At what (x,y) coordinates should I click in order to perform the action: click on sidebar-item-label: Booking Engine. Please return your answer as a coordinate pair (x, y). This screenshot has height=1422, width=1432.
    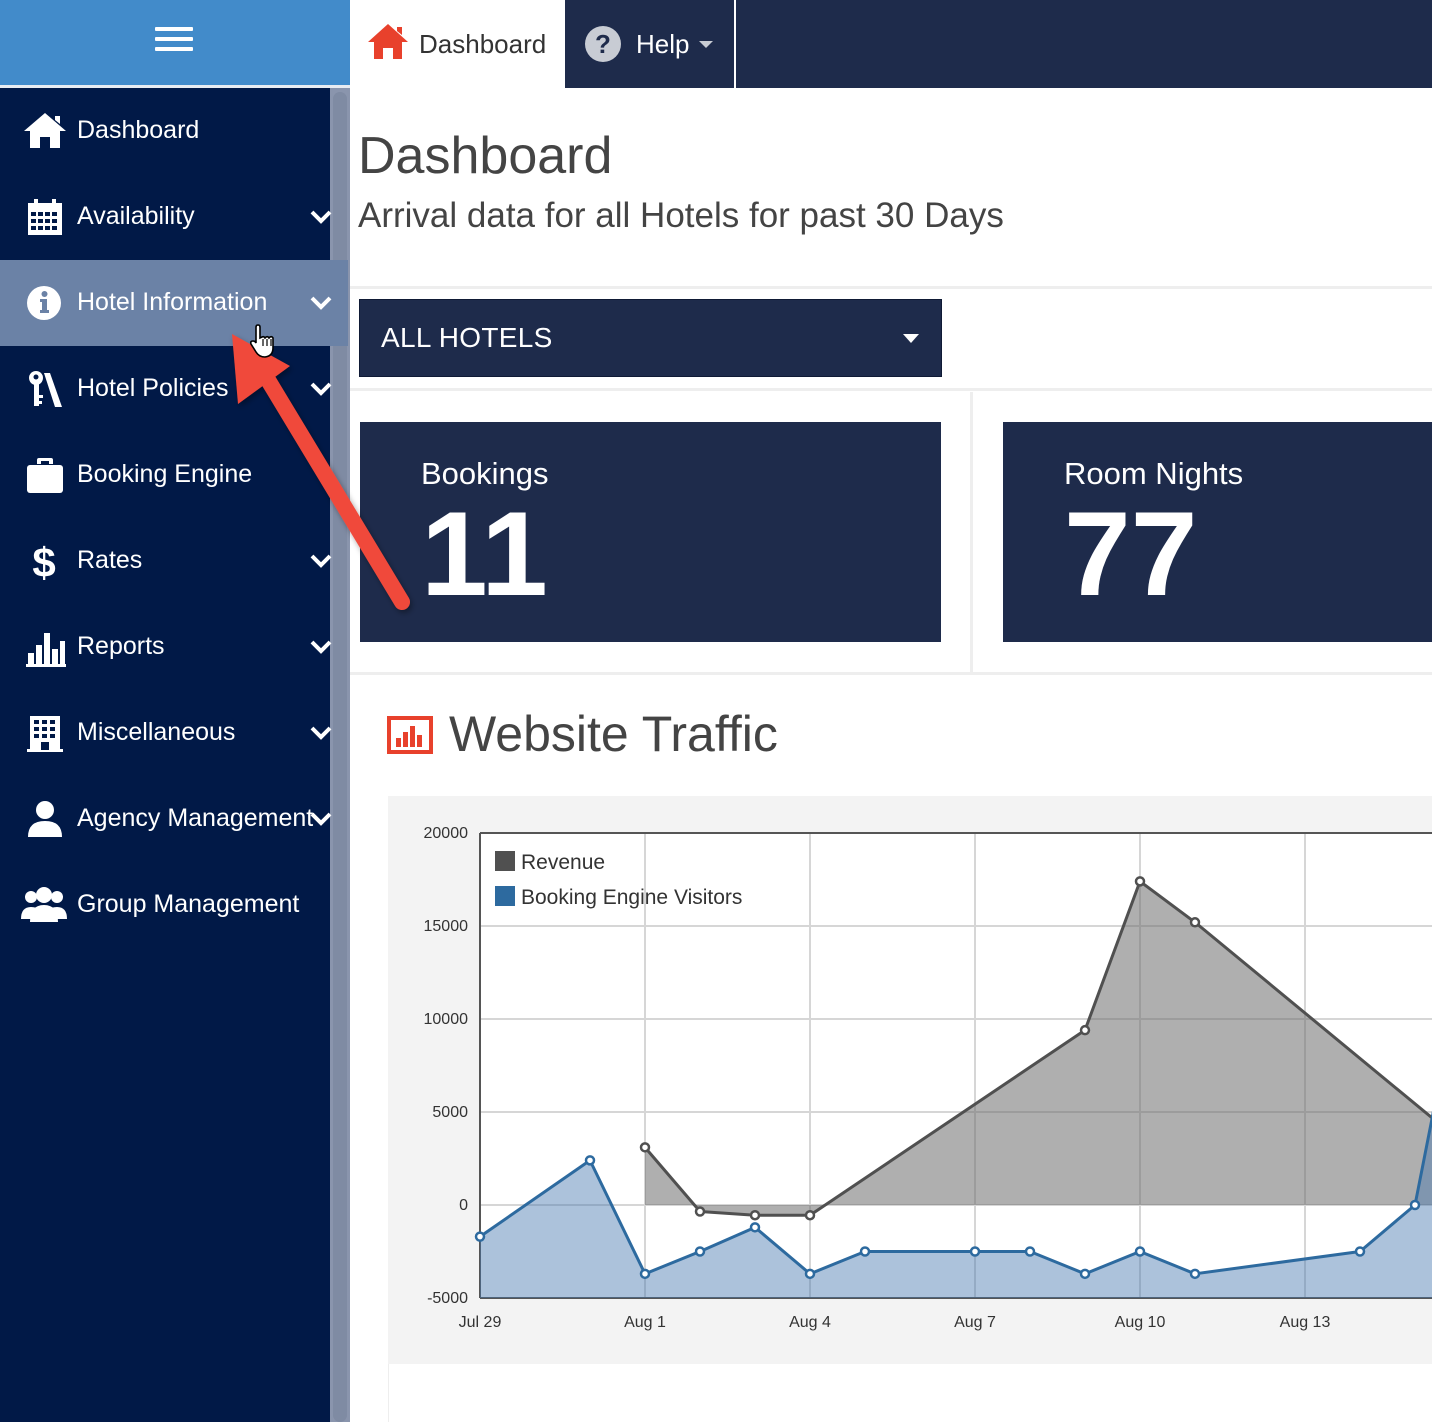
    Looking at the image, I should click on (165, 474).